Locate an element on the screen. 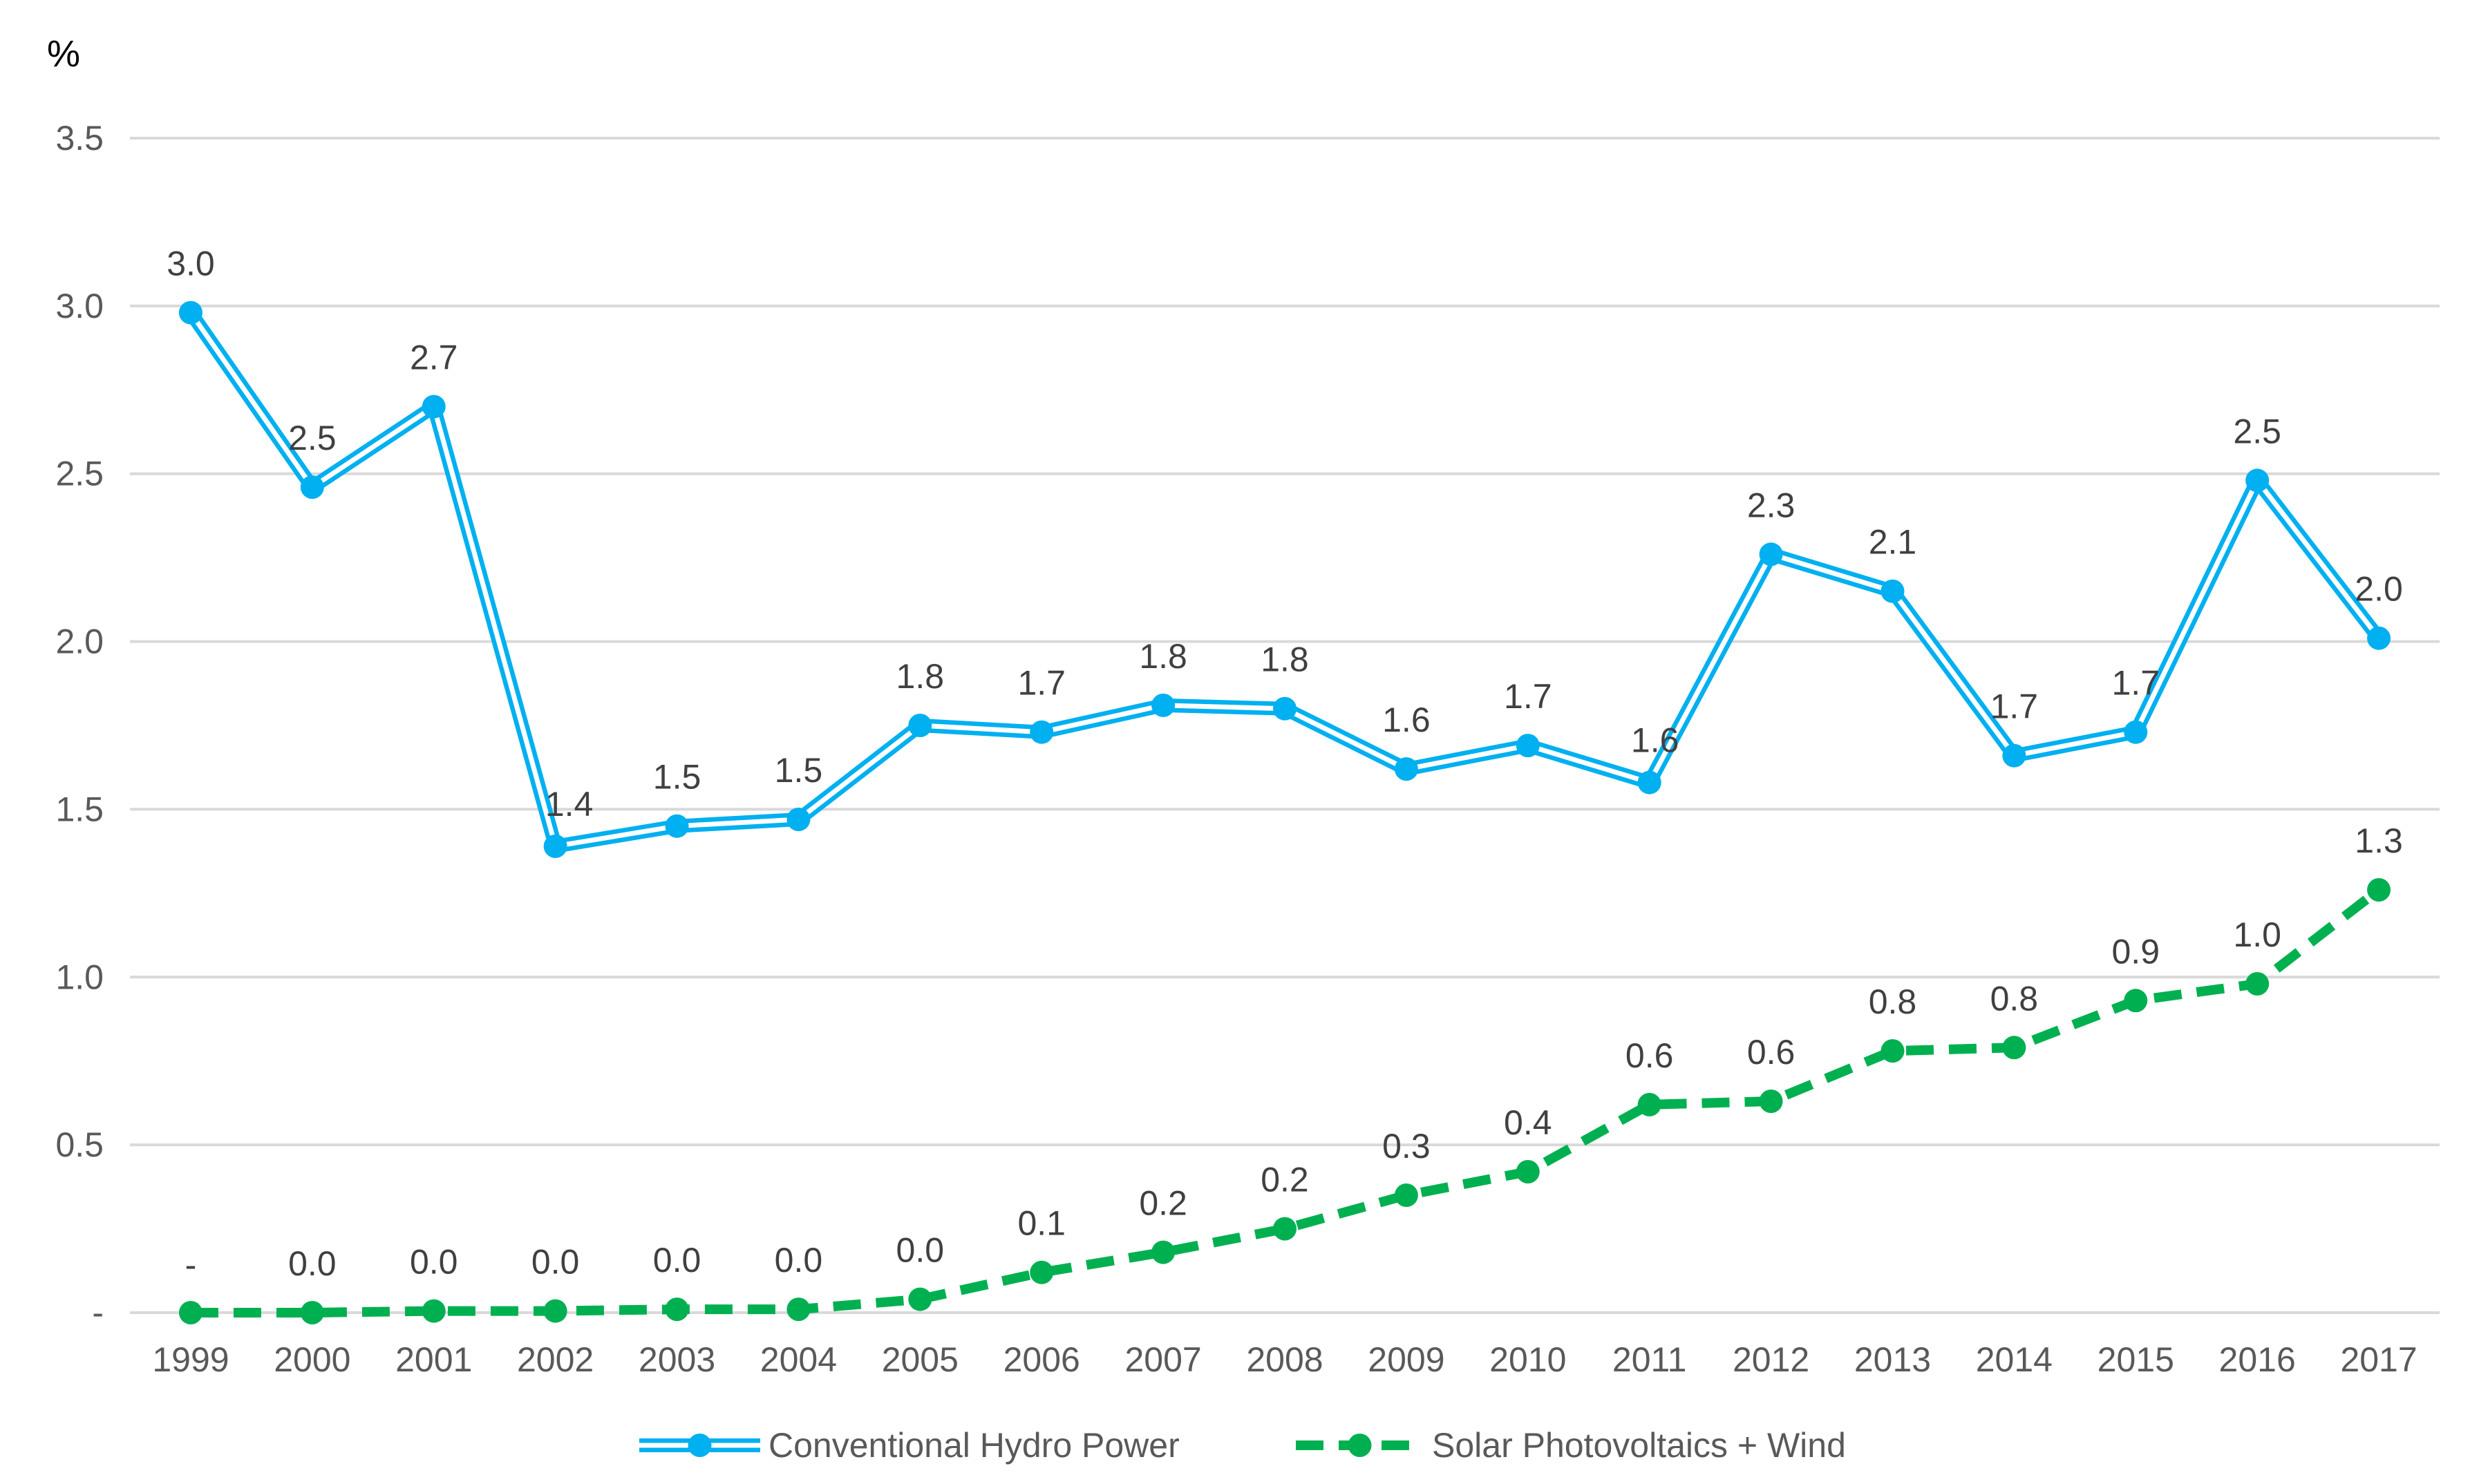 The width and height of the screenshot is (2479, 1484). x-tick-label: 1999 is located at coordinates (190, 1359).